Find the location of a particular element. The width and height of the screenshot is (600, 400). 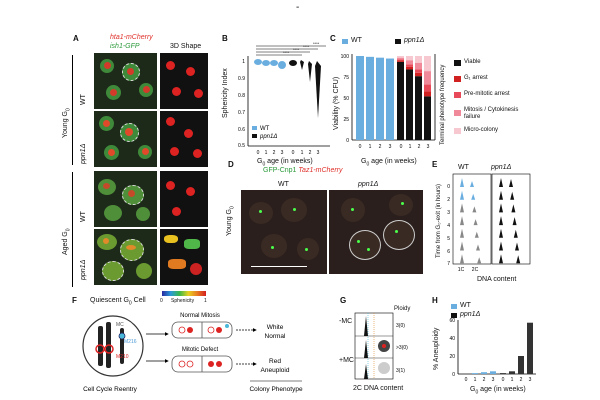

h-ytick-60: 60 is located at coordinates (452, 321).